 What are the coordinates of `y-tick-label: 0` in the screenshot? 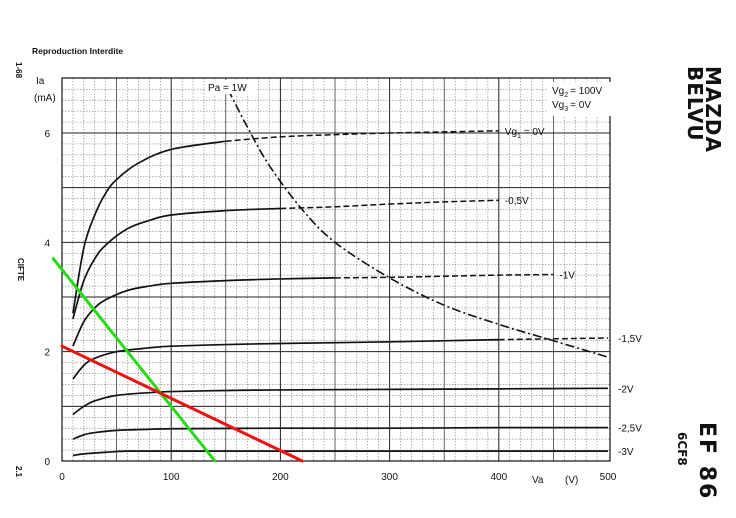 It's located at (47, 462).